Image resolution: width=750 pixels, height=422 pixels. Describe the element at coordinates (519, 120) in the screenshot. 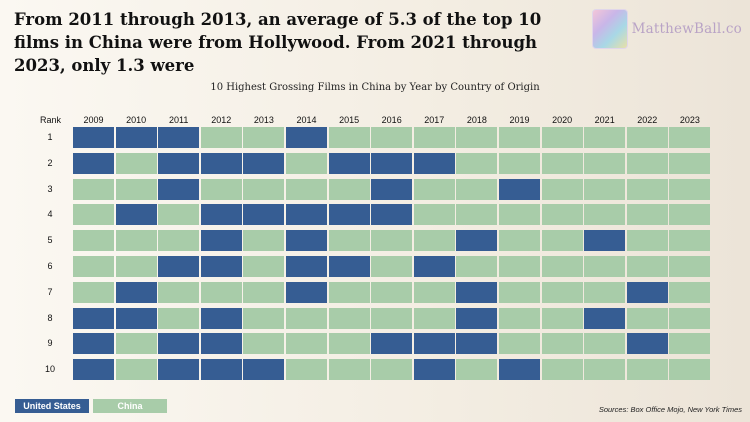

I see `year-label-2019: 2019` at that location.